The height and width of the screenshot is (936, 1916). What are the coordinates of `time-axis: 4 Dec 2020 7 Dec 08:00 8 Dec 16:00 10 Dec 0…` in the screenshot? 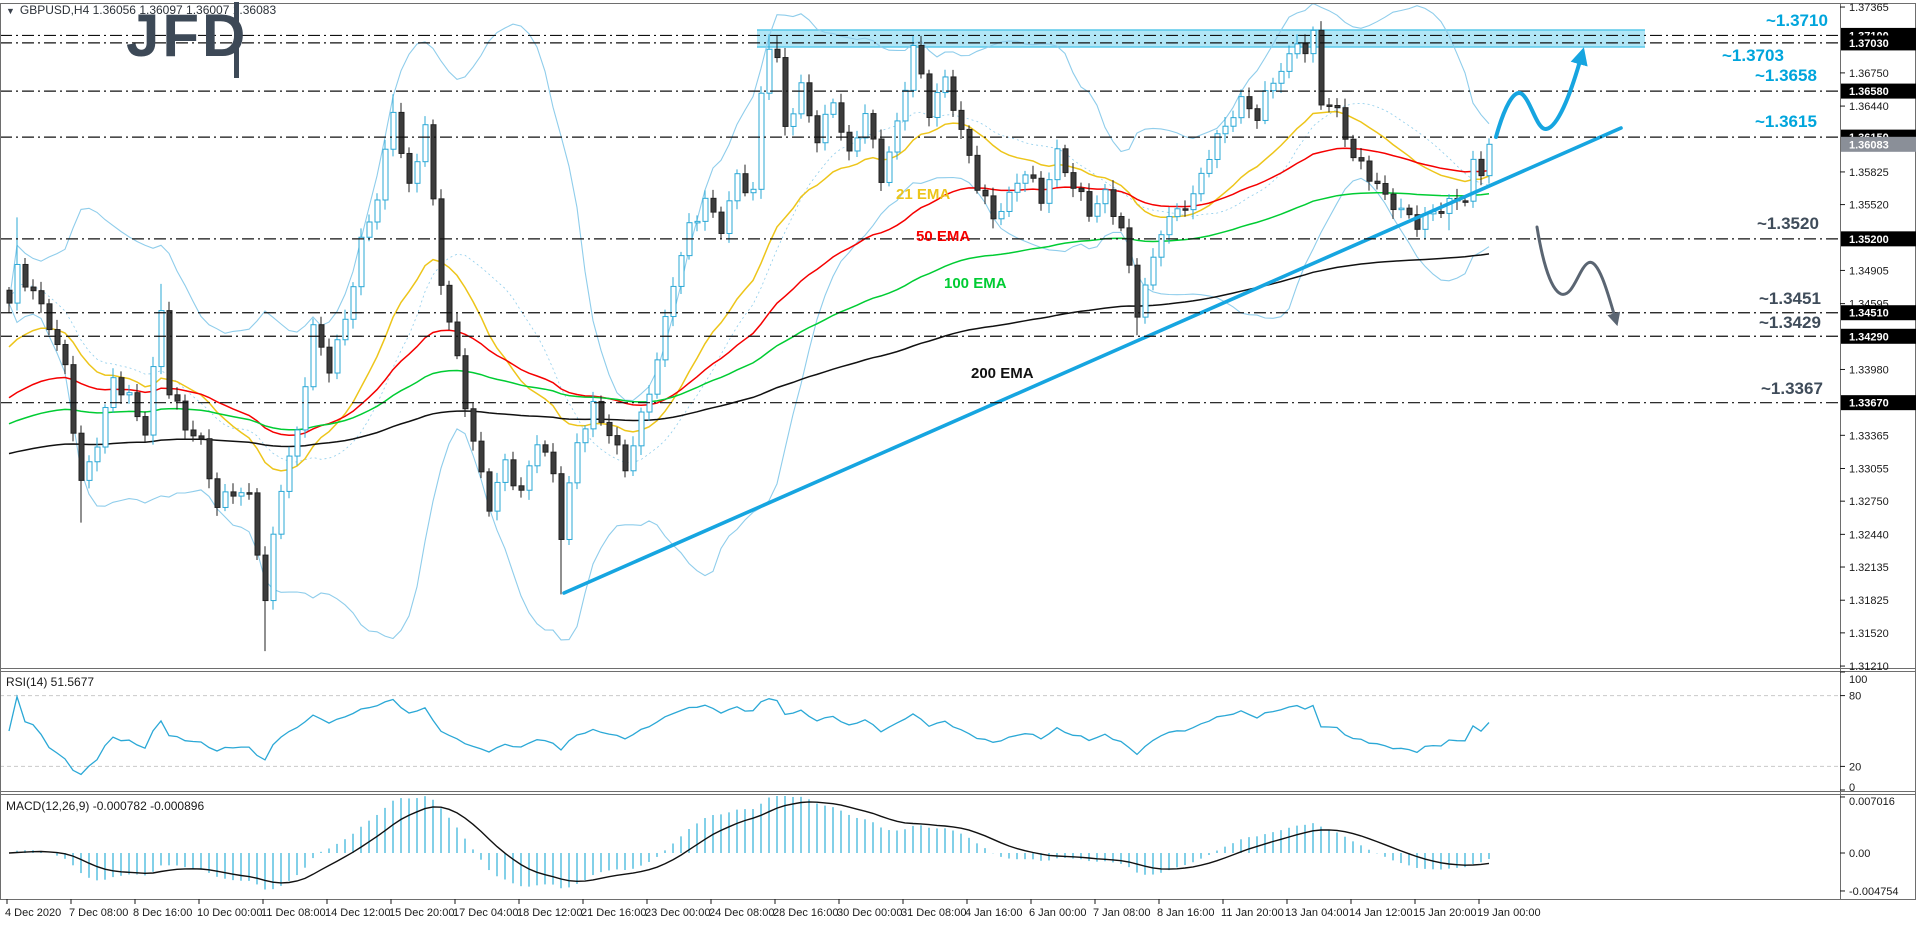 It's located at (773, 909).